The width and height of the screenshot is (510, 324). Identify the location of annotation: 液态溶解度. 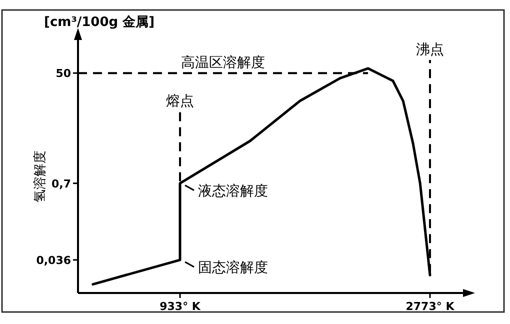
(233, 191).